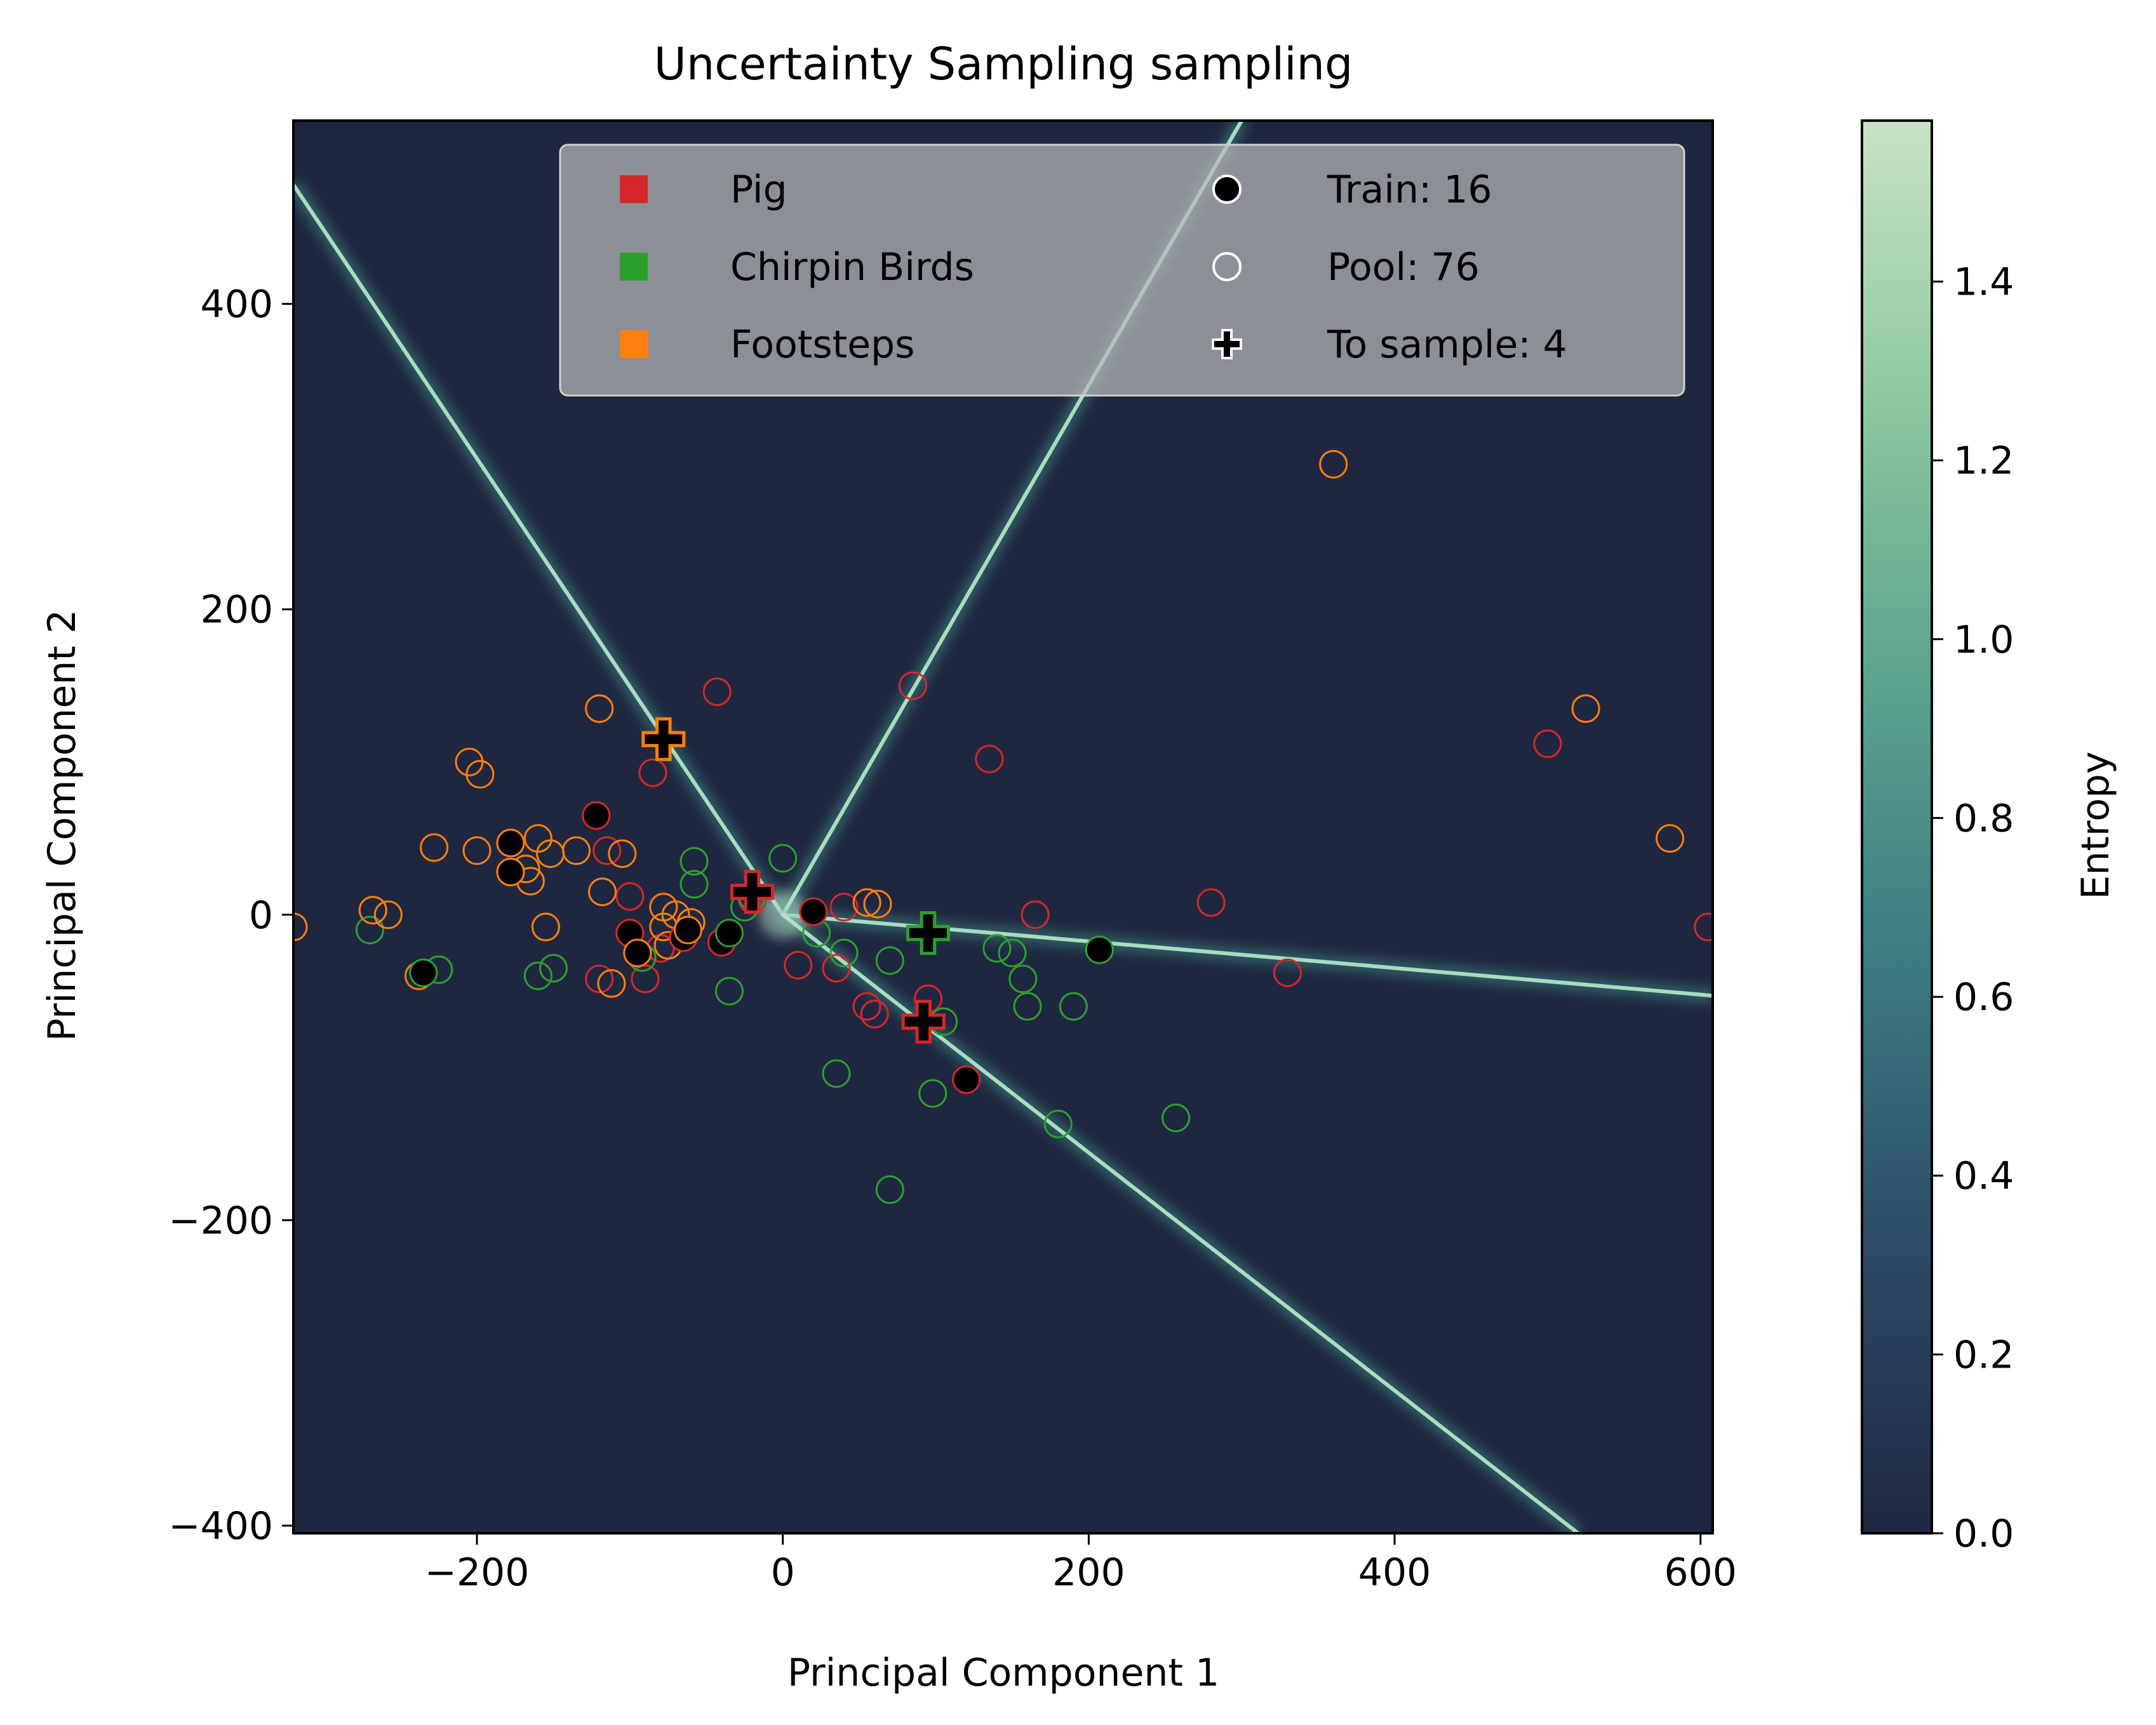  What do you see at coordinates (230, 916) in the screenshot?
I see `y-axis: −400 −200 0 200 400` at bounding box center [230, 916].